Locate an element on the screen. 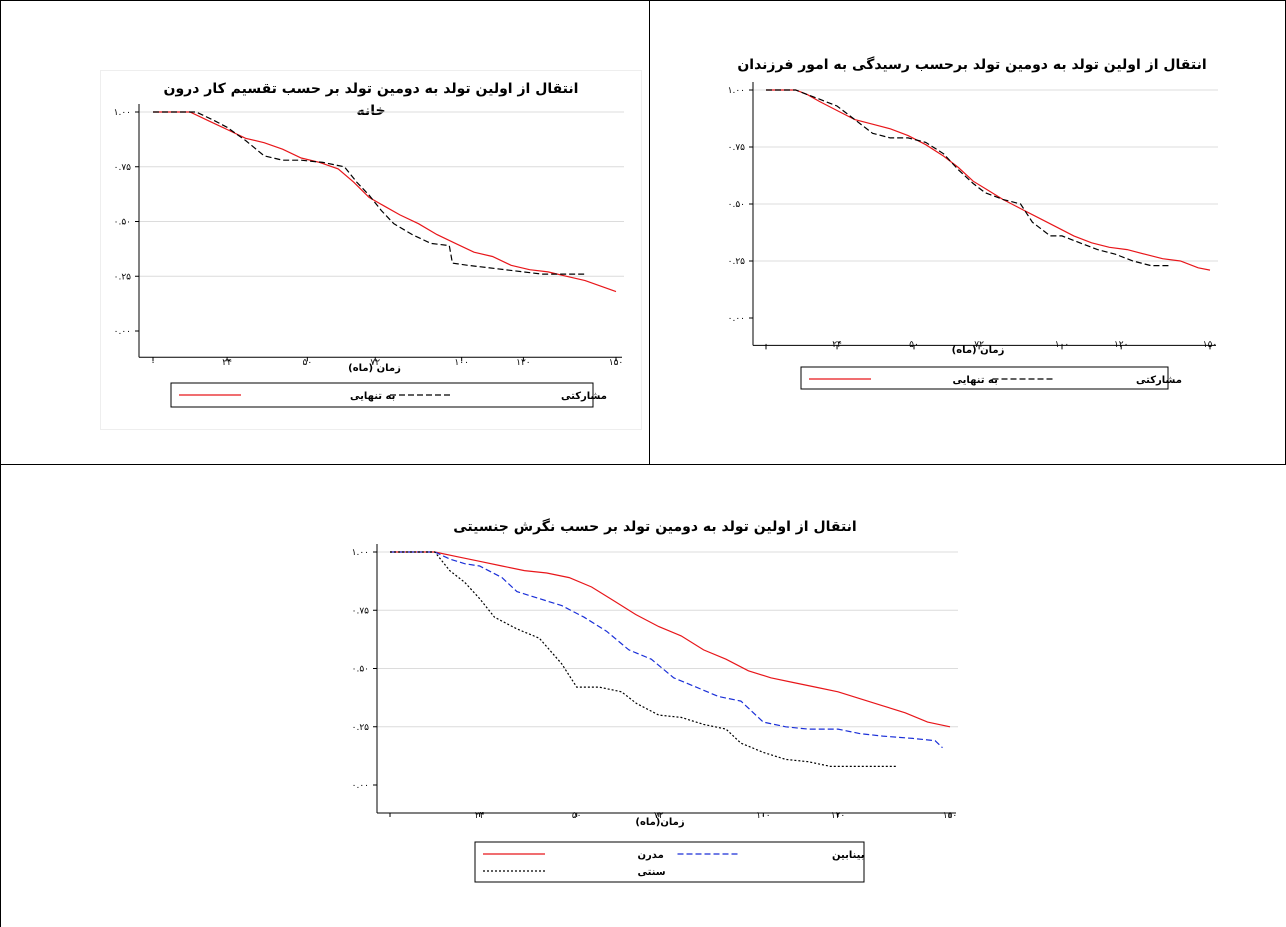  legend-label-2: سنتی is located at coordinates (652, 872).